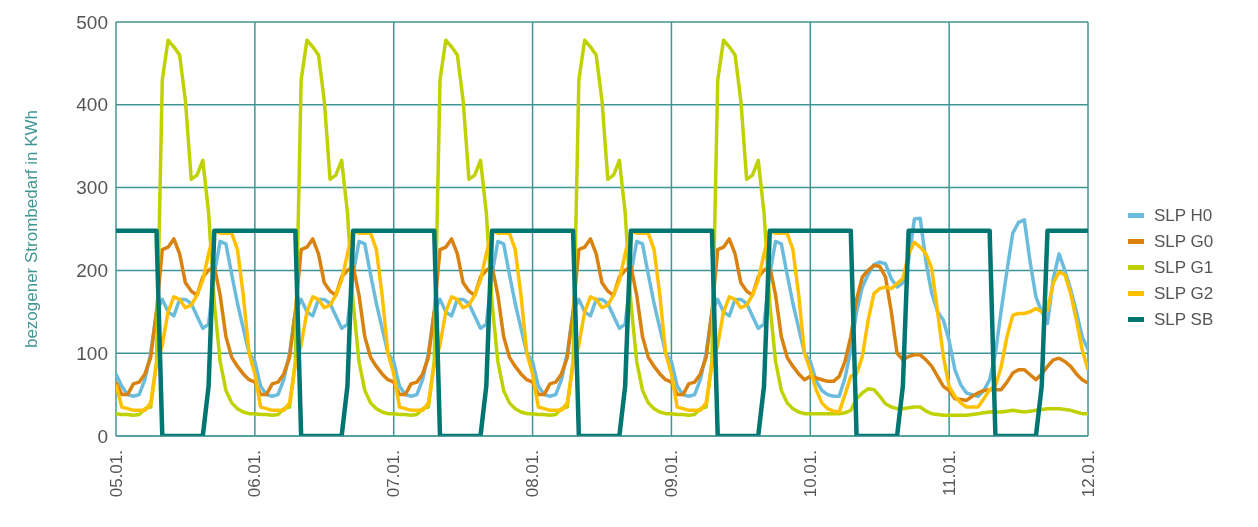 The width and height of the screenshot is (1258, 527). Describe the element at coordinates (1184, 267) in the screenshot. I see `legend-label: SLP G1` at that location.